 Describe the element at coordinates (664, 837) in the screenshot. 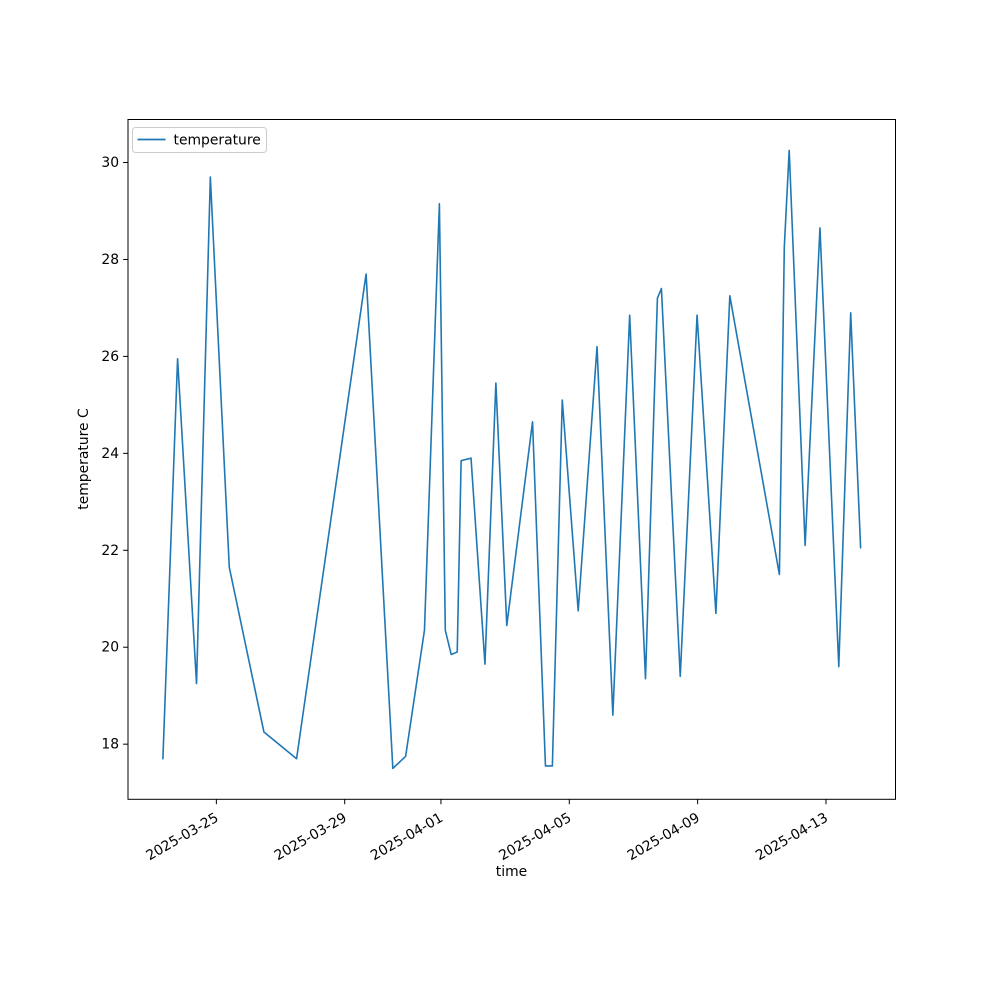

I see `x-tick-label: 2025-04-09` at that location.